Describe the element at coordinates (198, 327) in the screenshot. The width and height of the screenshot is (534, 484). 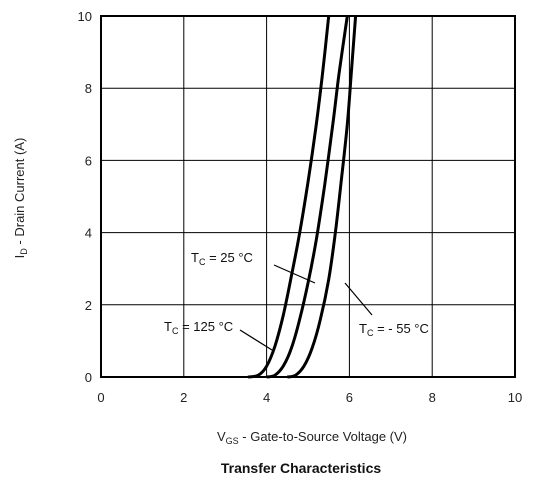
I see `svg-text: TC = 125 °C` at that location.